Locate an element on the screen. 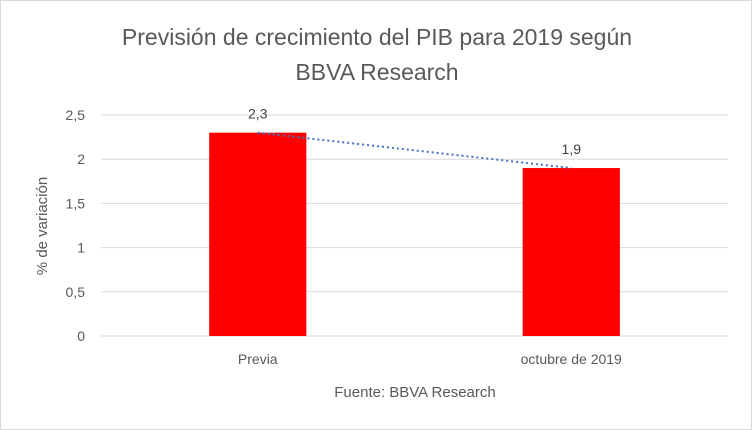 This screenshot has width=752, height=430. y-tick-label: 2 is located at coordinates (81, 159).